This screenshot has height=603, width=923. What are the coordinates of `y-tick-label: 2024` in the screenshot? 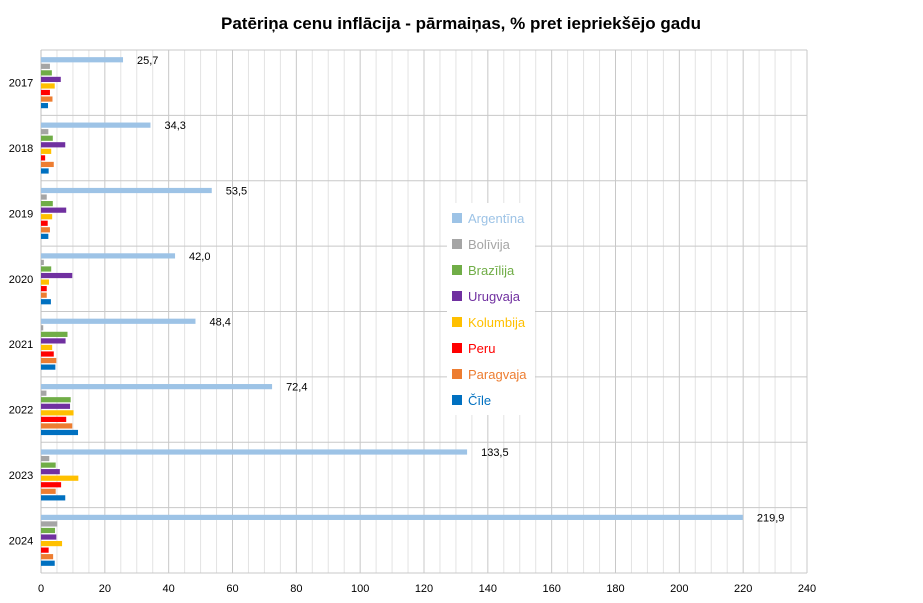 It's located at (21, 541).